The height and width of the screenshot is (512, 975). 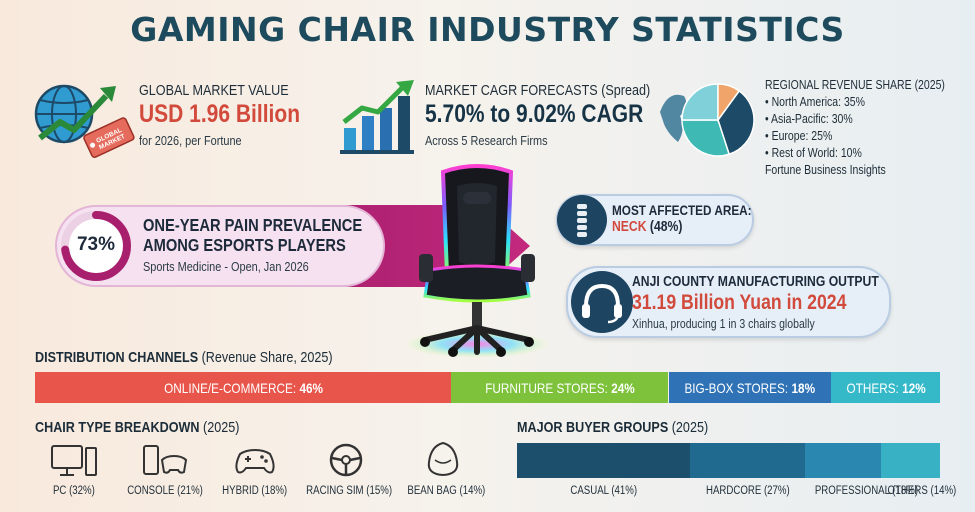 I want to click on regional-source: Fortune Business Insights, so click(x=825, y=170).